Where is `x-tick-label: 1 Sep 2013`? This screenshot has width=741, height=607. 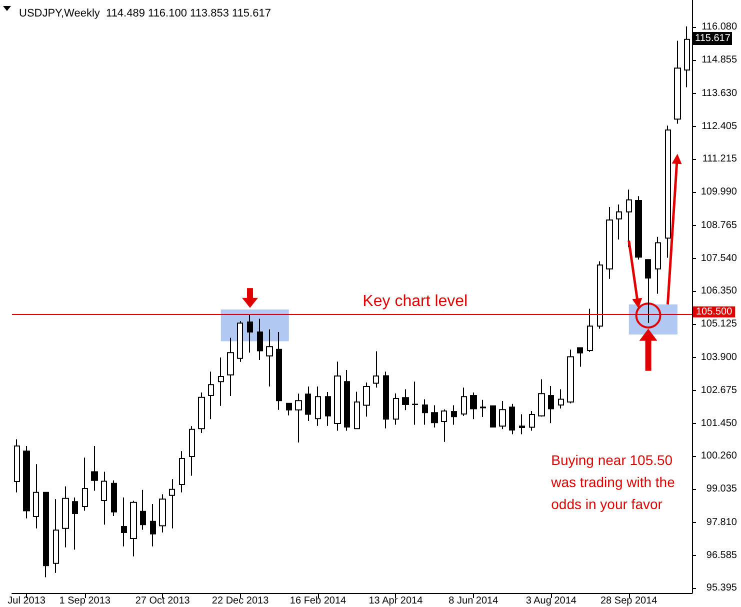 x-tick-label: 1 Sep 2013 is located at coordinates (85, 601).